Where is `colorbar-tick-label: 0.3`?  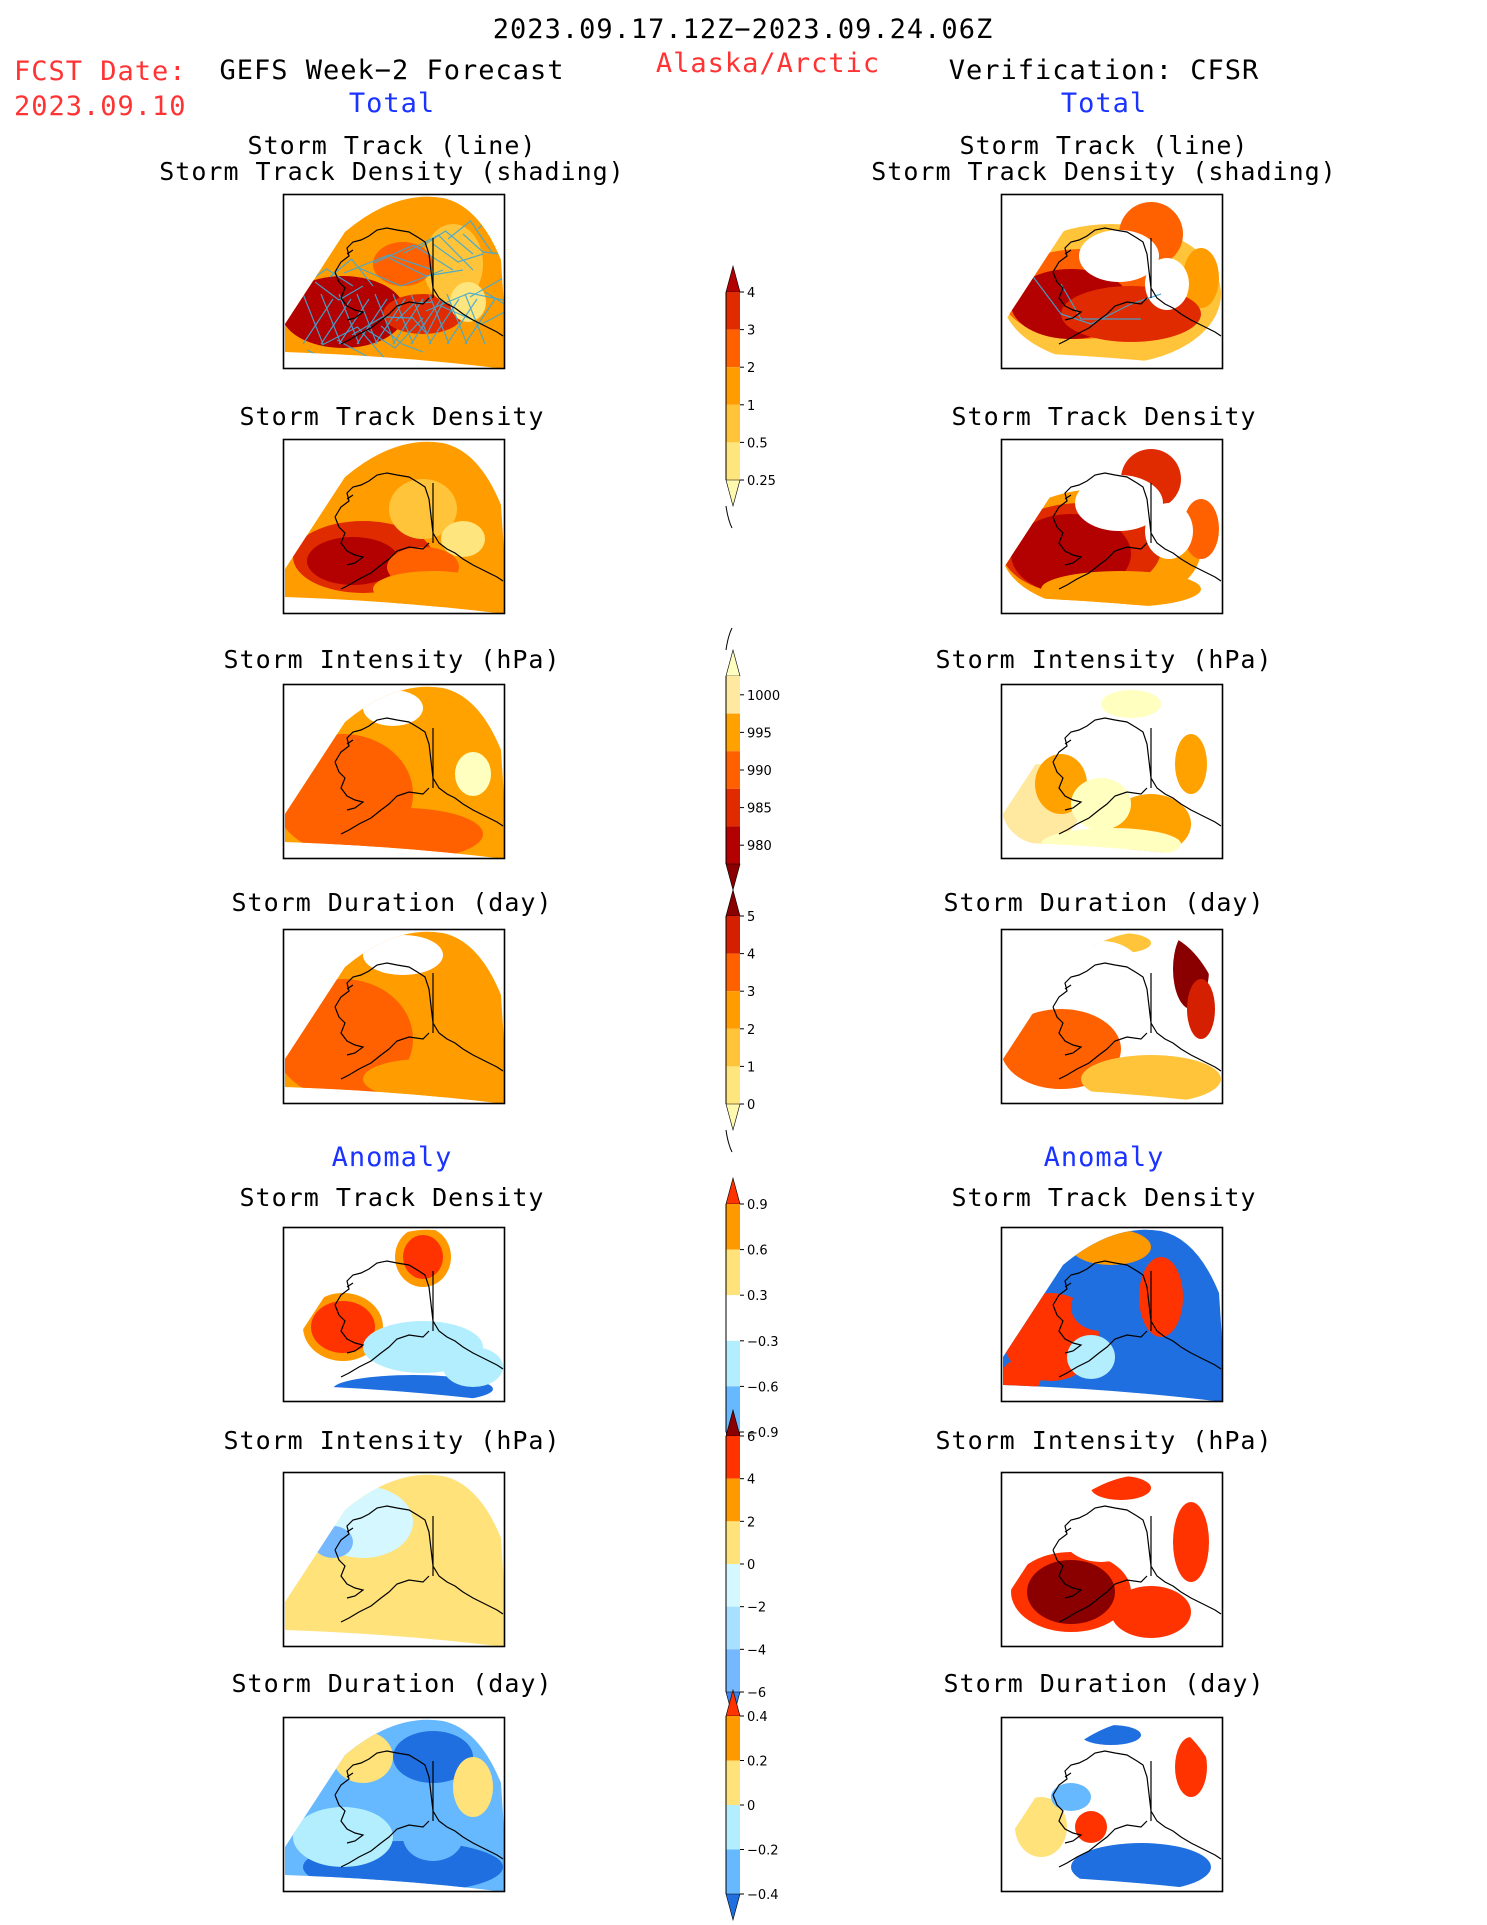
colorbar-tick-label: 0.3 is located at coordinates (757, 1296).